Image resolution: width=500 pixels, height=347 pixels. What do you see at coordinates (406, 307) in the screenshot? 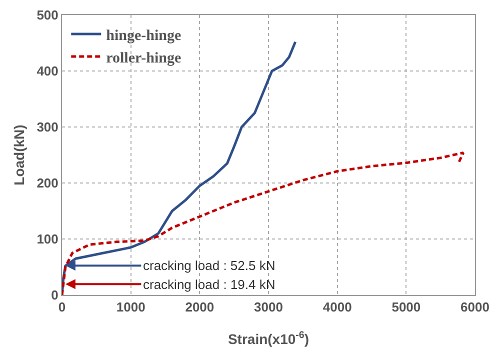
I see `x-tick-label: 5000` at bounding box center [406, 307].